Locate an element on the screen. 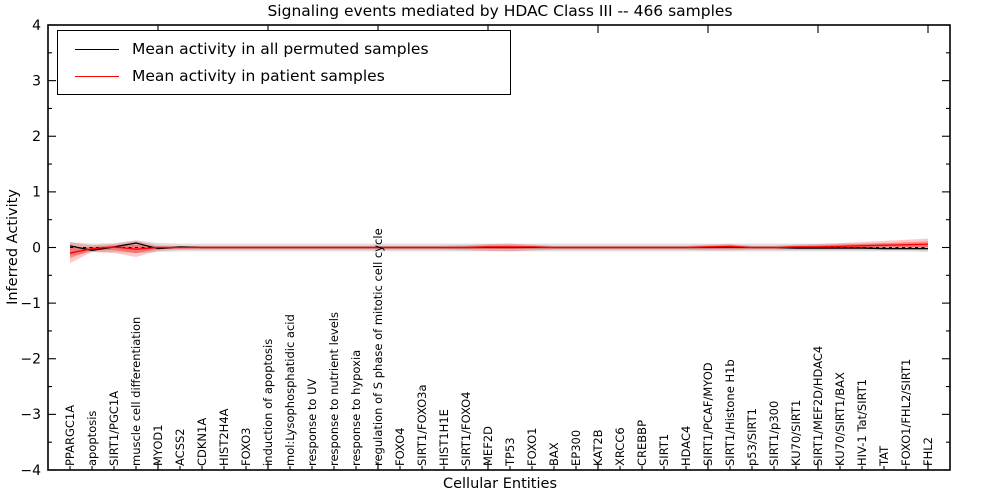 Image resolution: width=1000 pixels, height=500 pixels. legend-entry-patient: Mean activity in patient samples is located at coordinates (284, 76).